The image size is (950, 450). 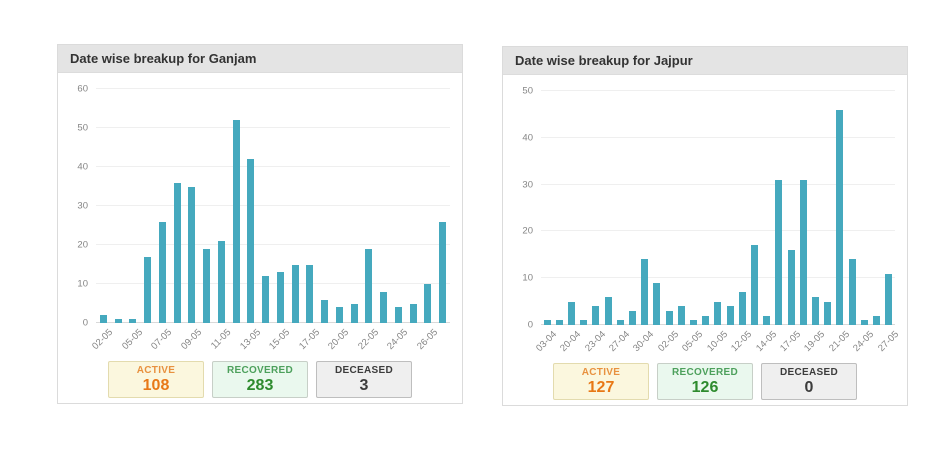 What do you see at coordinates (260, 379) in the screenshot?
I see `stats-row-ganjam: ACTIVE 108 RECOVERED 283 DECEASED 3` at bounding box center [260, 379].